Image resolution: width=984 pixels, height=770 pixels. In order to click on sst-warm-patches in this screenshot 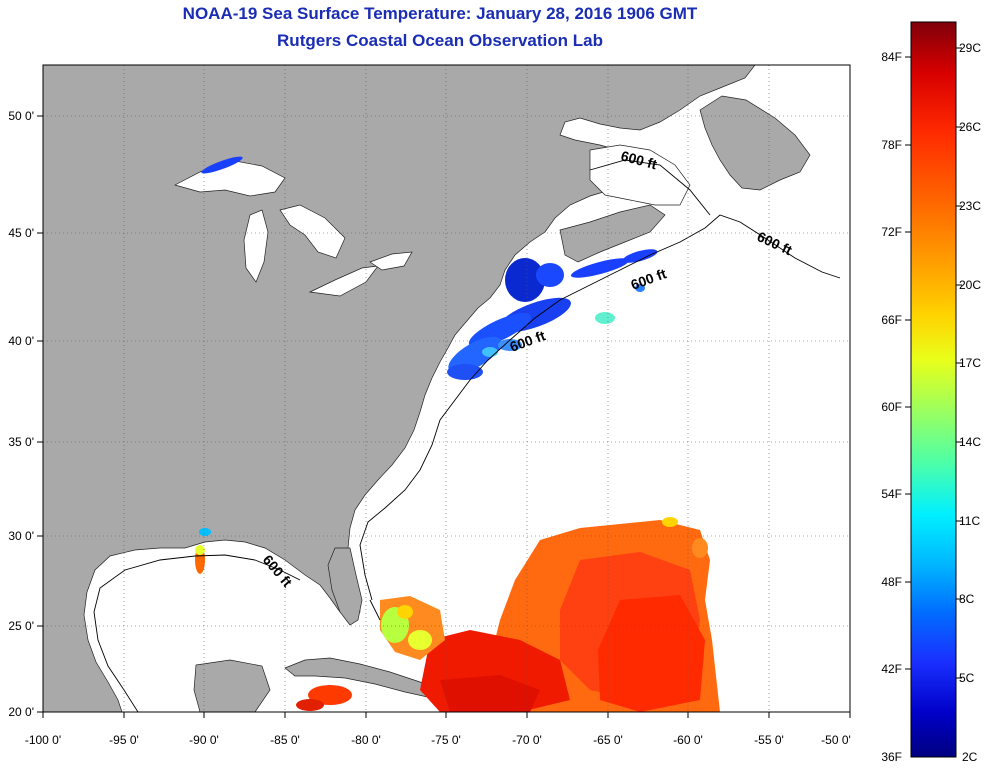, I will do `click(457, 614)`.